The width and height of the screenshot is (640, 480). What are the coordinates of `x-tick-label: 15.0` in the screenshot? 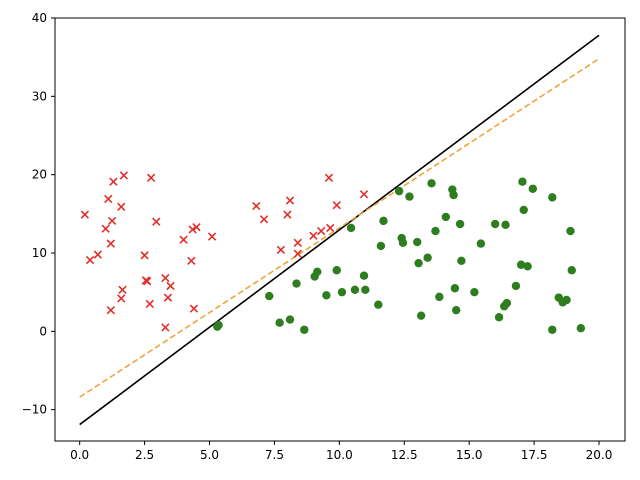 It's located at (469, 455).